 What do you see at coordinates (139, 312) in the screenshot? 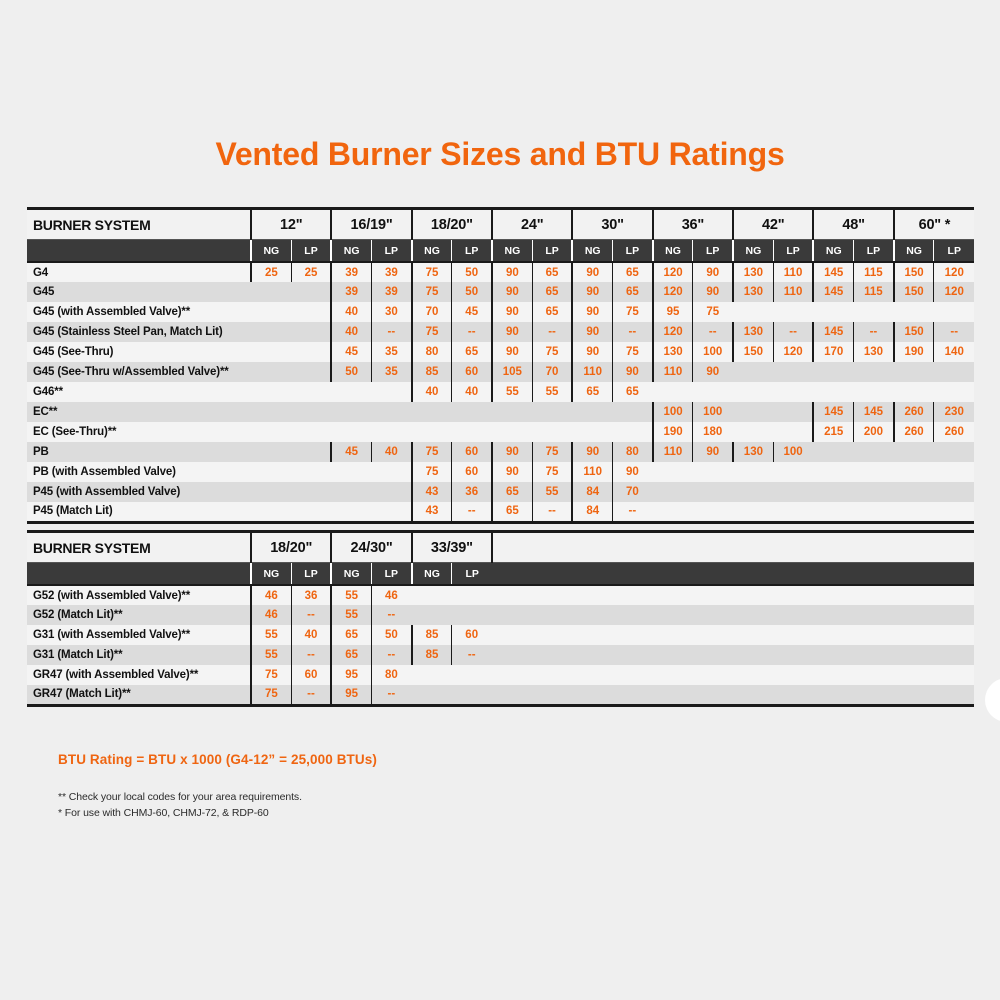
I see `burner-system-name: G45 (with Assembled Valve)**` at bounding box center [139, 312].